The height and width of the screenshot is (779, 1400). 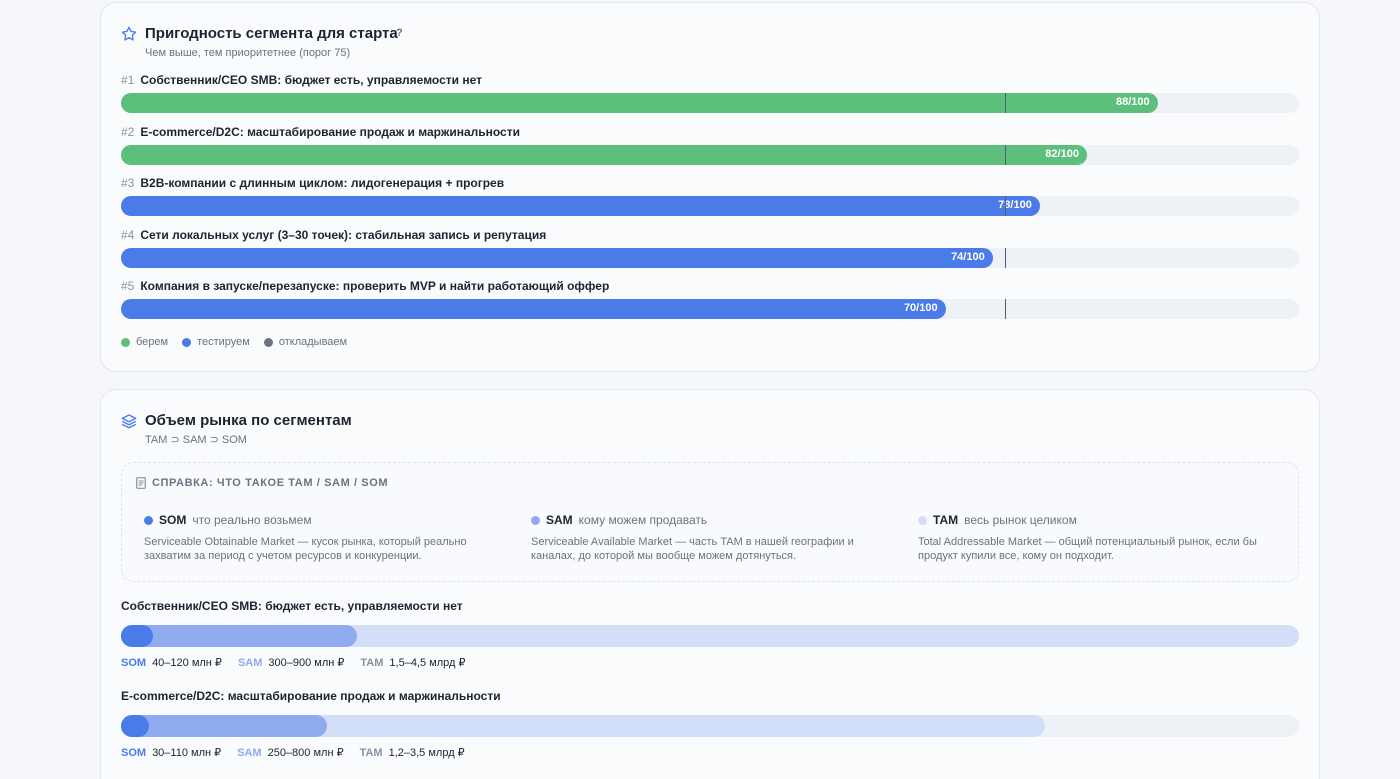 I want to click on score-bar: 78/100, so click(x=580, y=206).